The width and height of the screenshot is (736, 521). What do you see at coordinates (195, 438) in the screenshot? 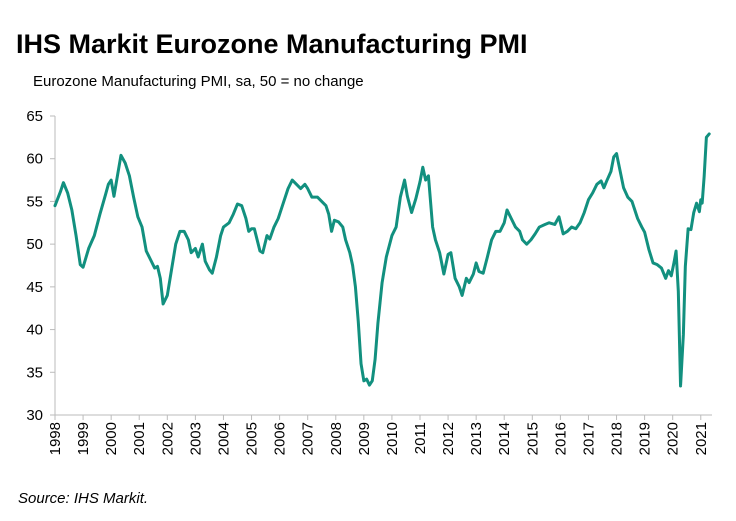
I see `x-tick-label: 2003` at bounding box center [195, 438].